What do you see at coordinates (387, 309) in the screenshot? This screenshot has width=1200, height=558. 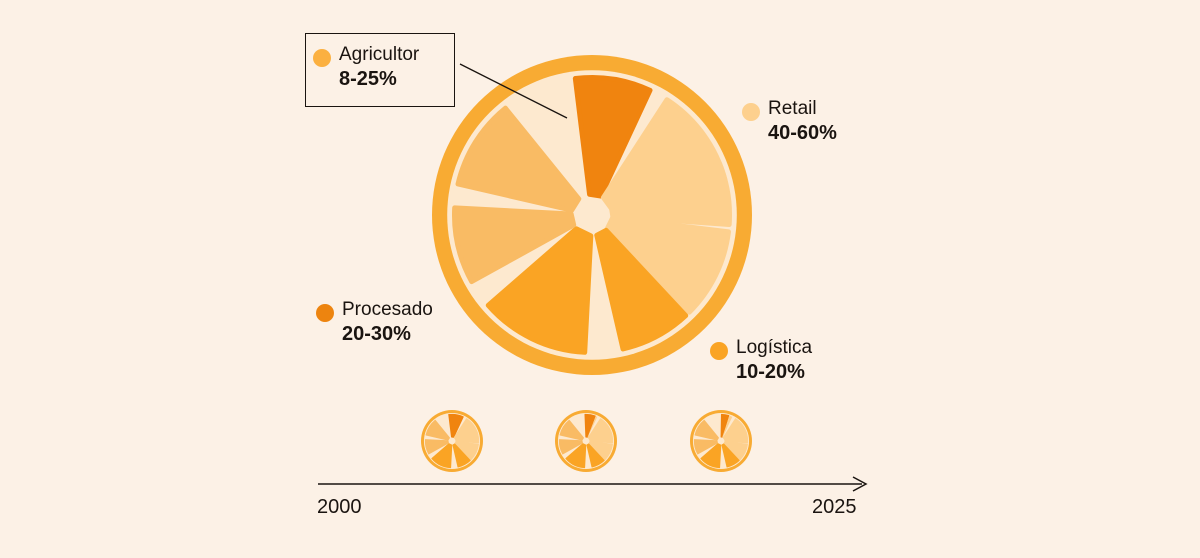 I see `procesado-label: Procesado` at bounding box center [387, 309].